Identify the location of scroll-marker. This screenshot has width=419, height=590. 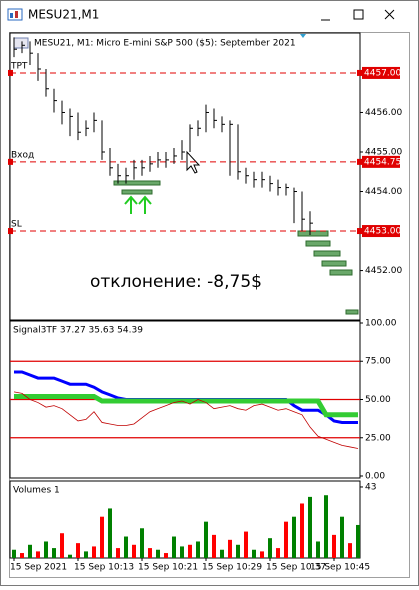
(303, 36).